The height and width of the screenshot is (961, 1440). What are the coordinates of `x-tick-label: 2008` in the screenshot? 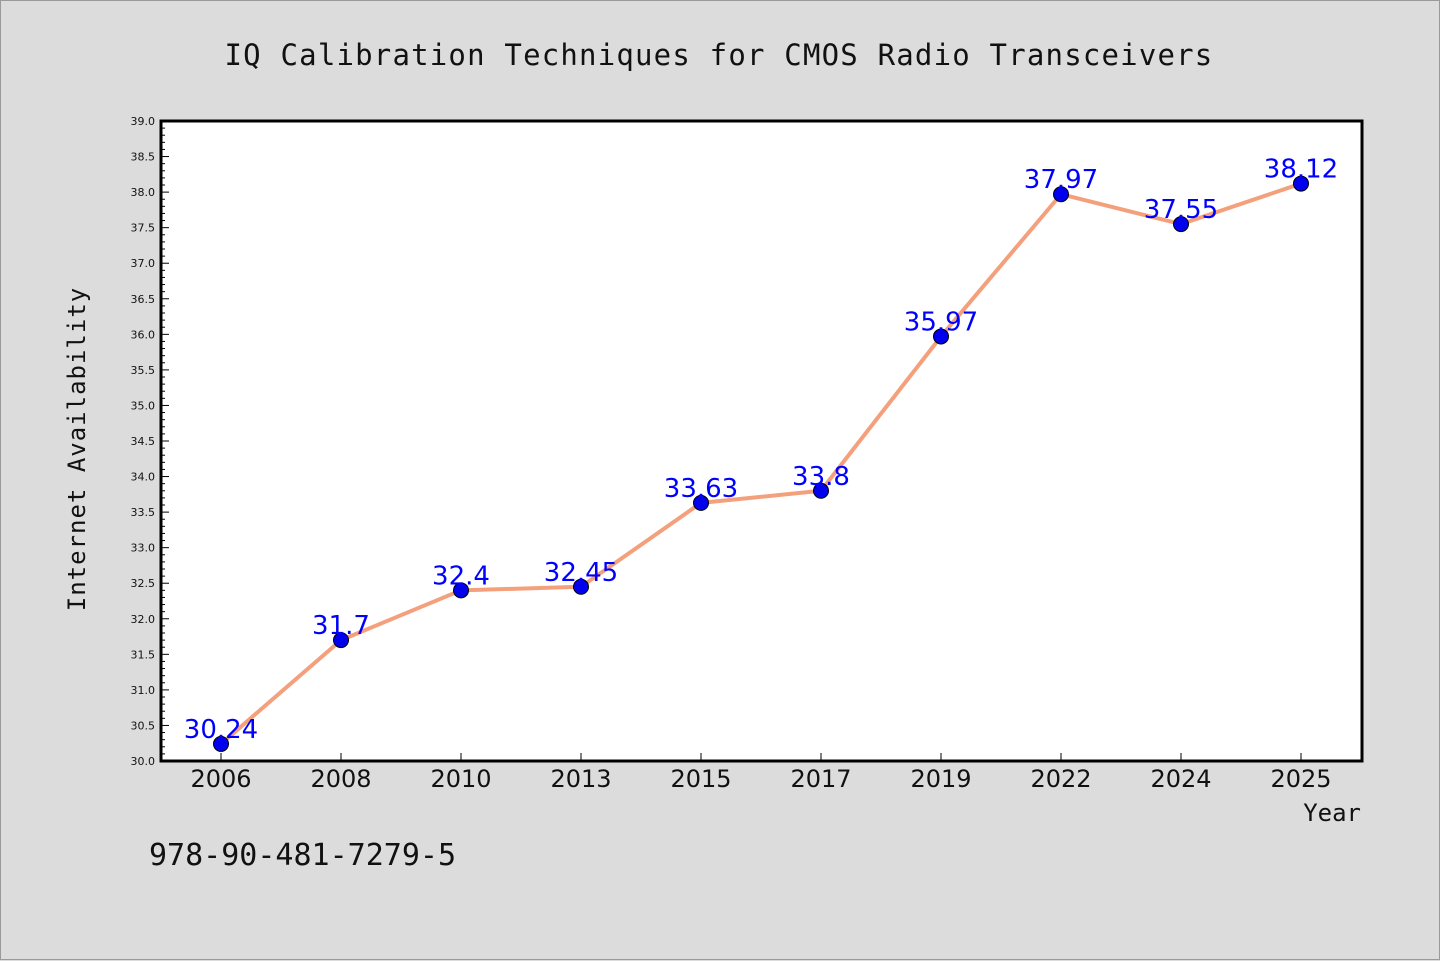 It's located at (340, 779).